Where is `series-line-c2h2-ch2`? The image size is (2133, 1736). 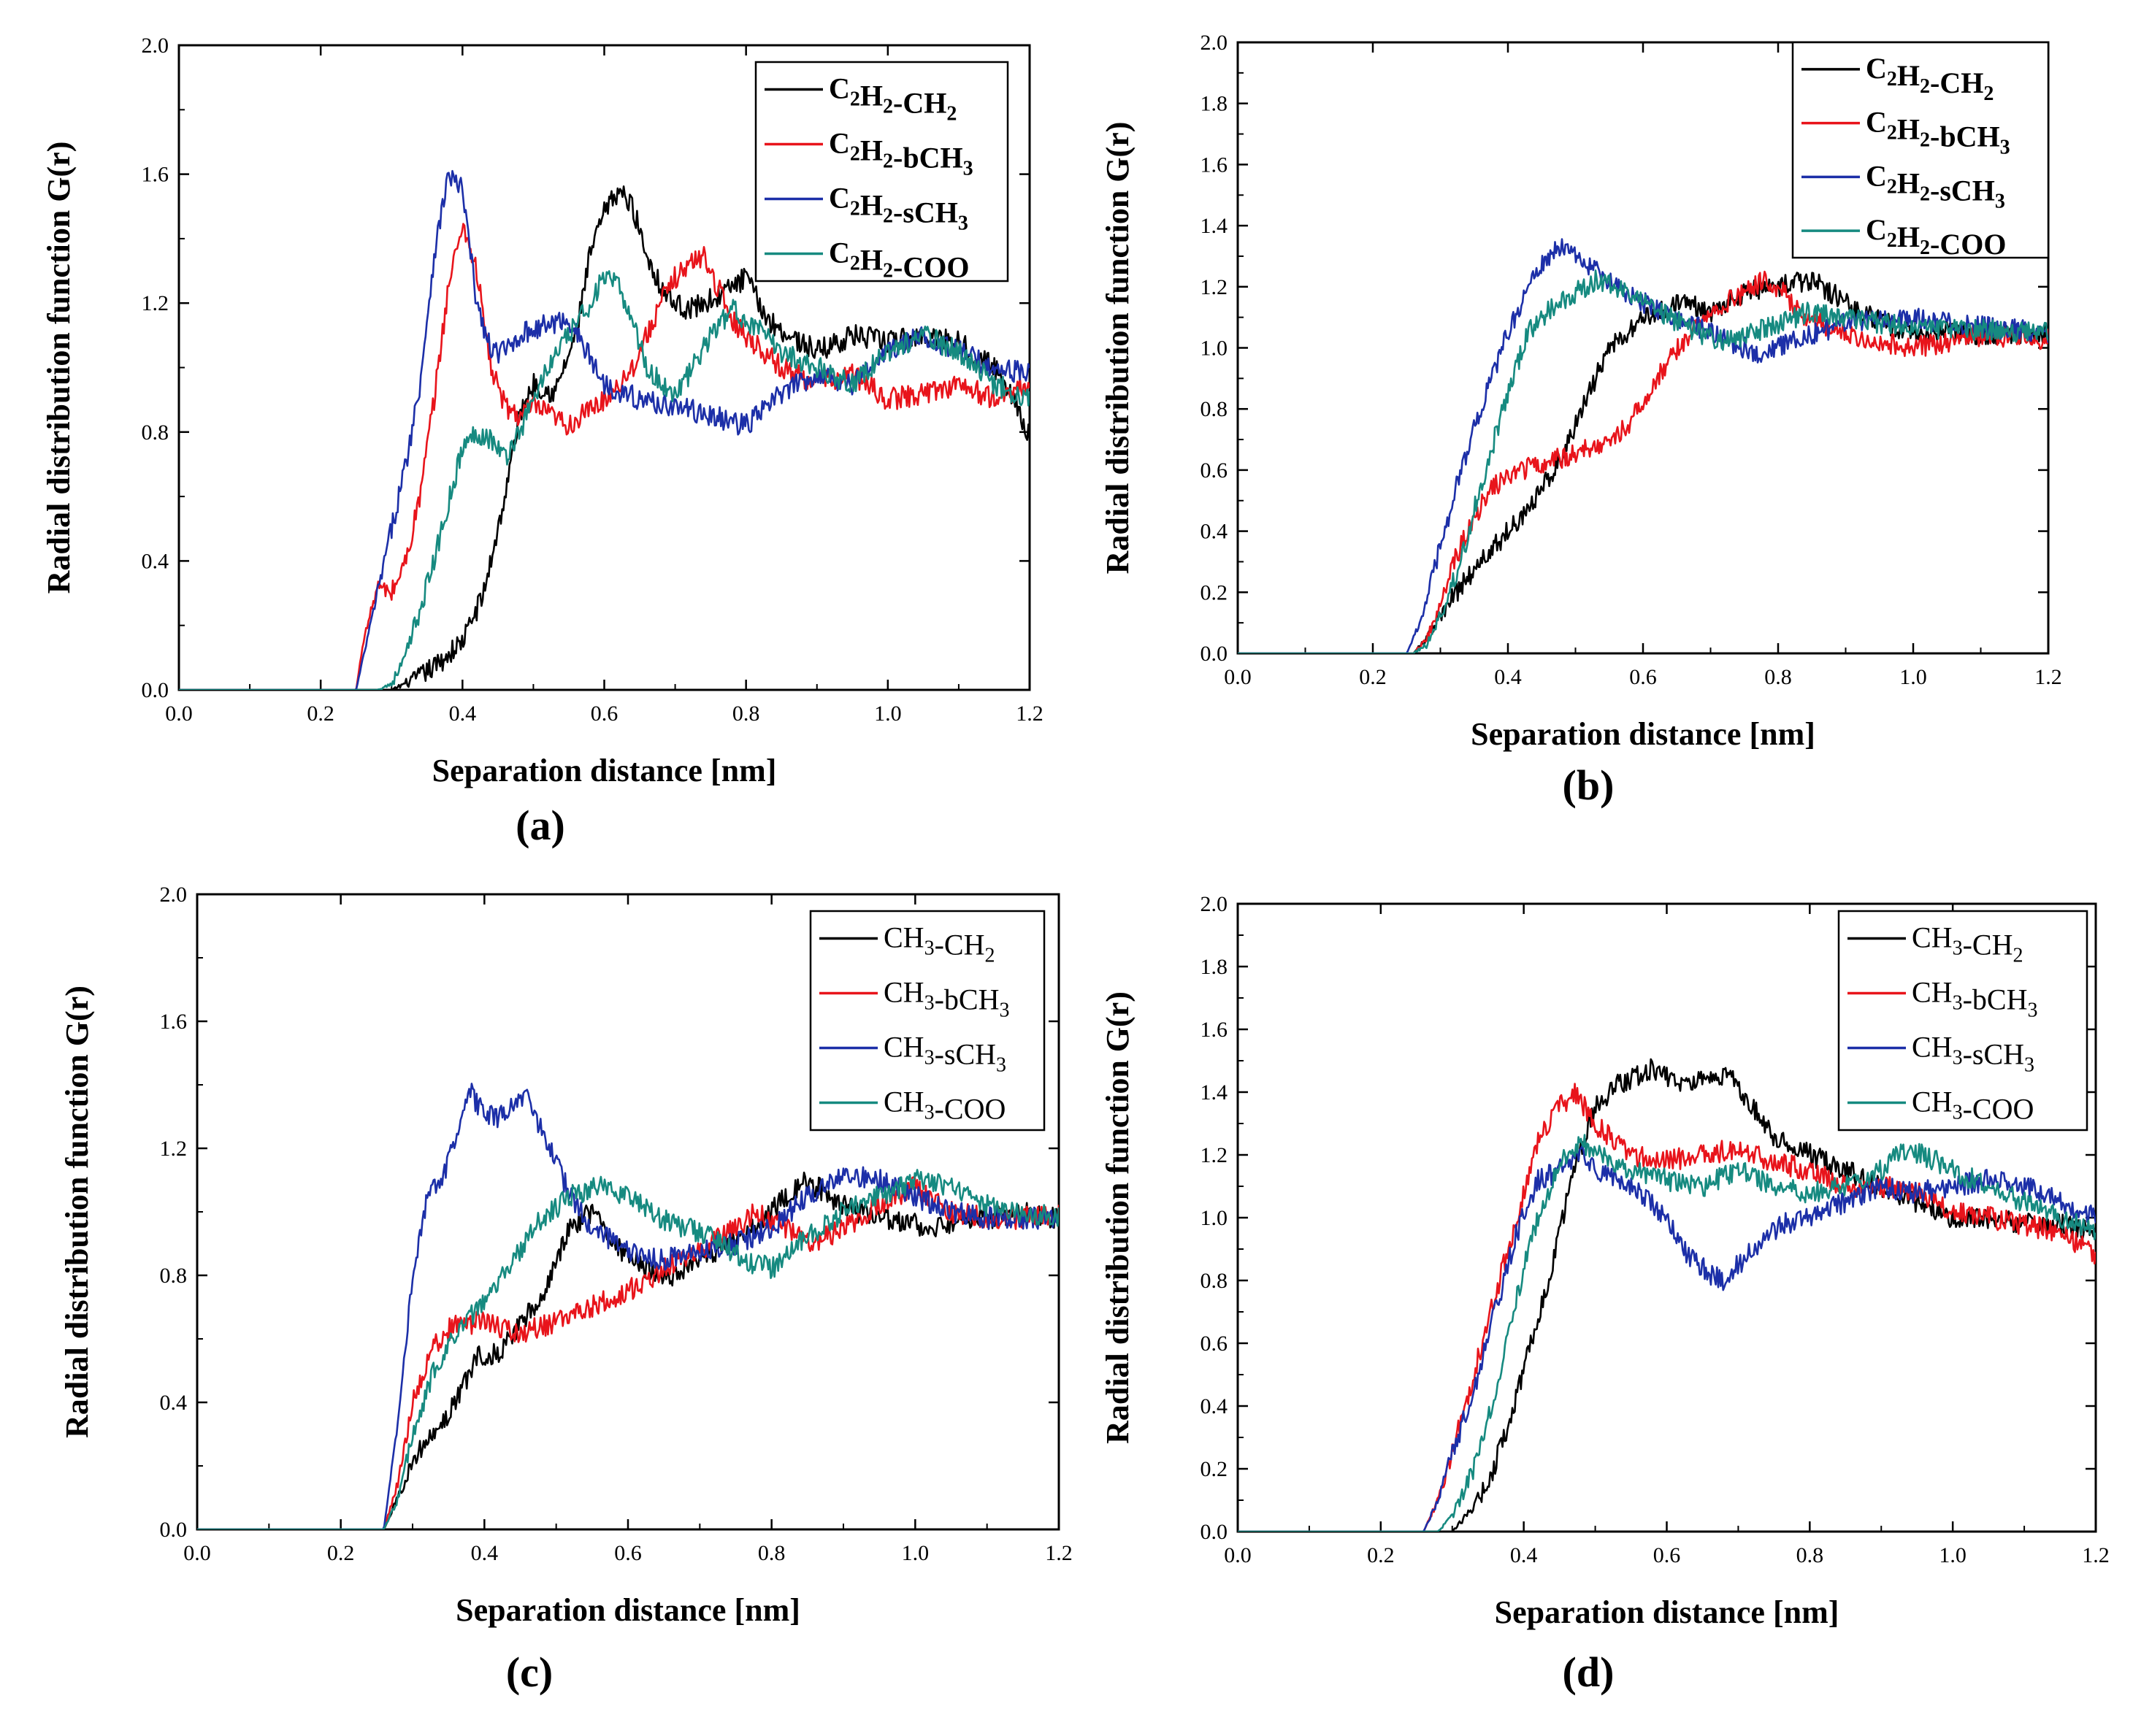
series-line-c2h2-ch2 is located at coordinates (1643, 462).